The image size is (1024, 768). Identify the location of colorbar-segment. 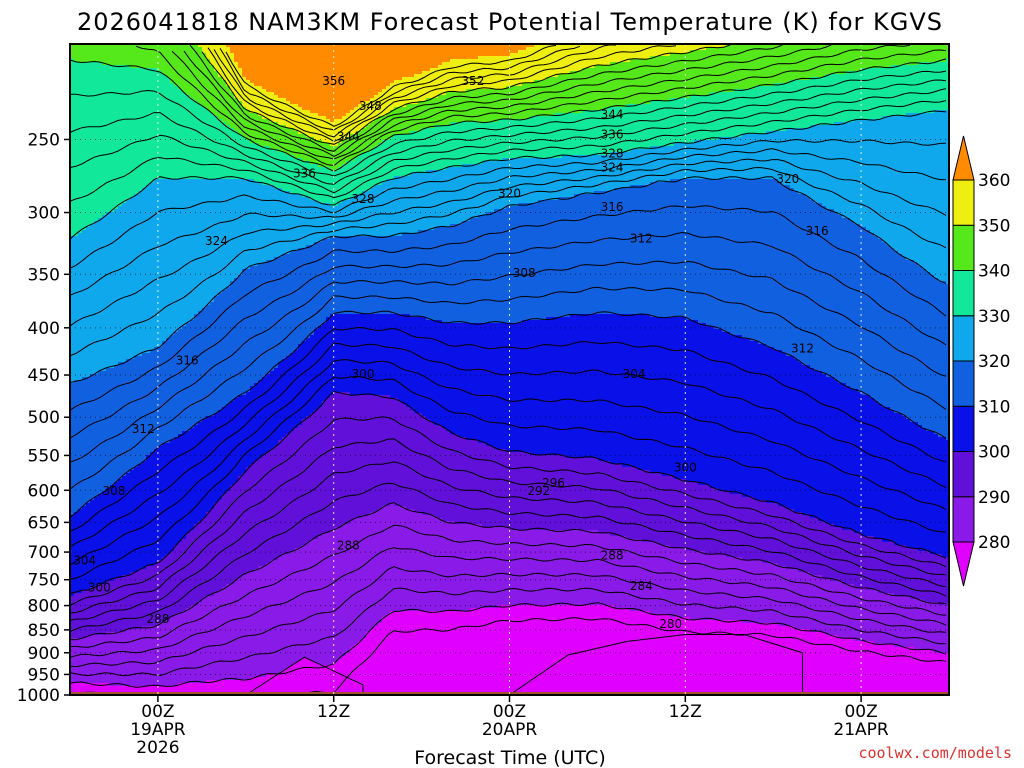
(963, 202).